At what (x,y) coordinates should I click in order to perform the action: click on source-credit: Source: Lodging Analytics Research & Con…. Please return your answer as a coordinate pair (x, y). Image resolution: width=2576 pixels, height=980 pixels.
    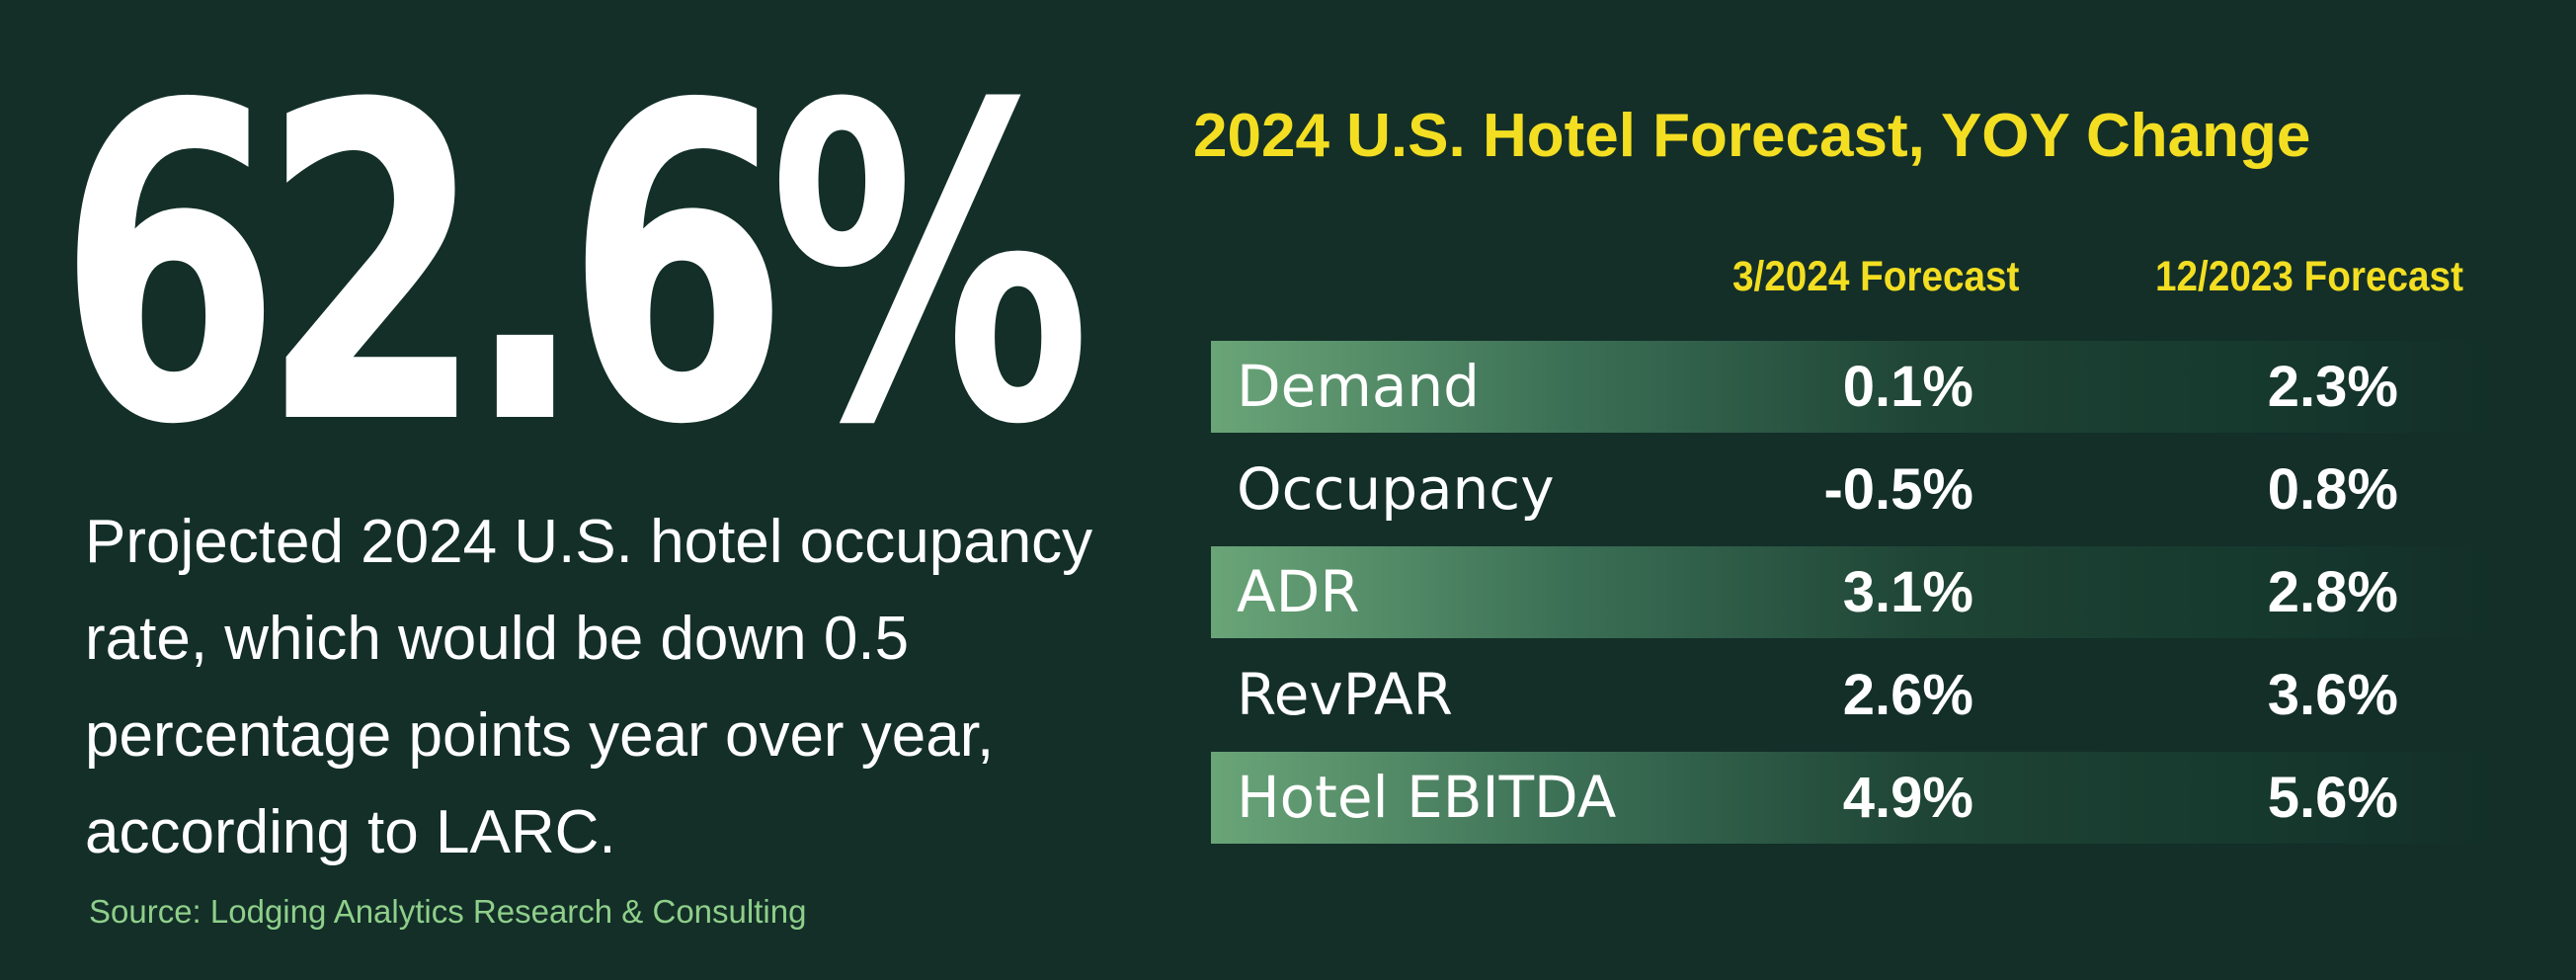
    Looking at the image, I should click on (448, 911).